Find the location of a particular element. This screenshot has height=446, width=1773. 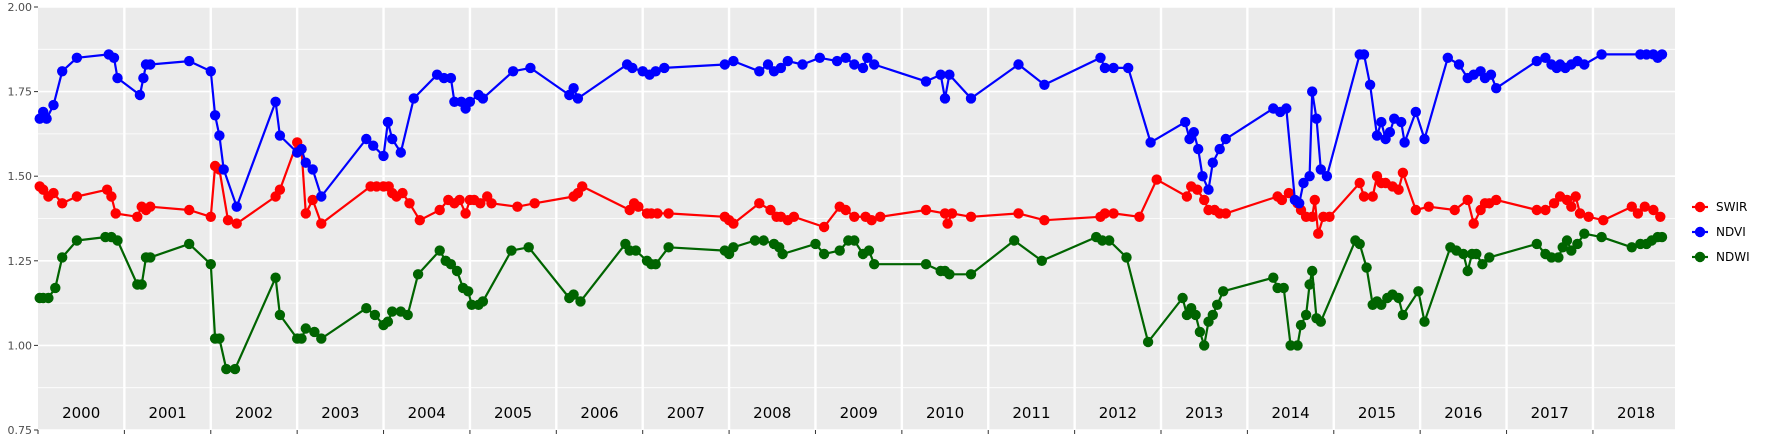

year-label: 2014 is located at coordinates (1290, 413).